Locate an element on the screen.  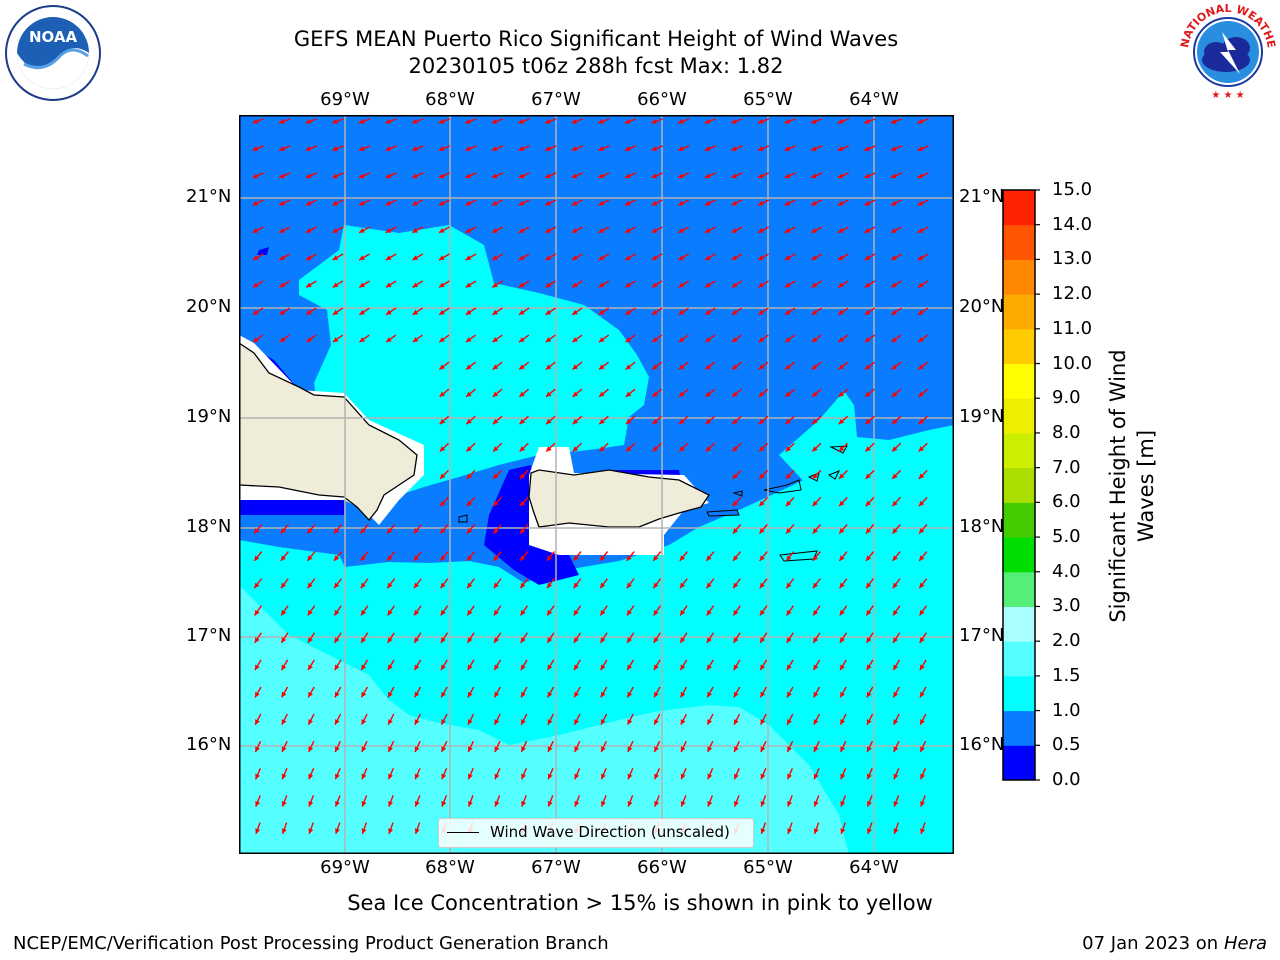
lon-top-66w: 66°W is located at coordinates (662, 99).